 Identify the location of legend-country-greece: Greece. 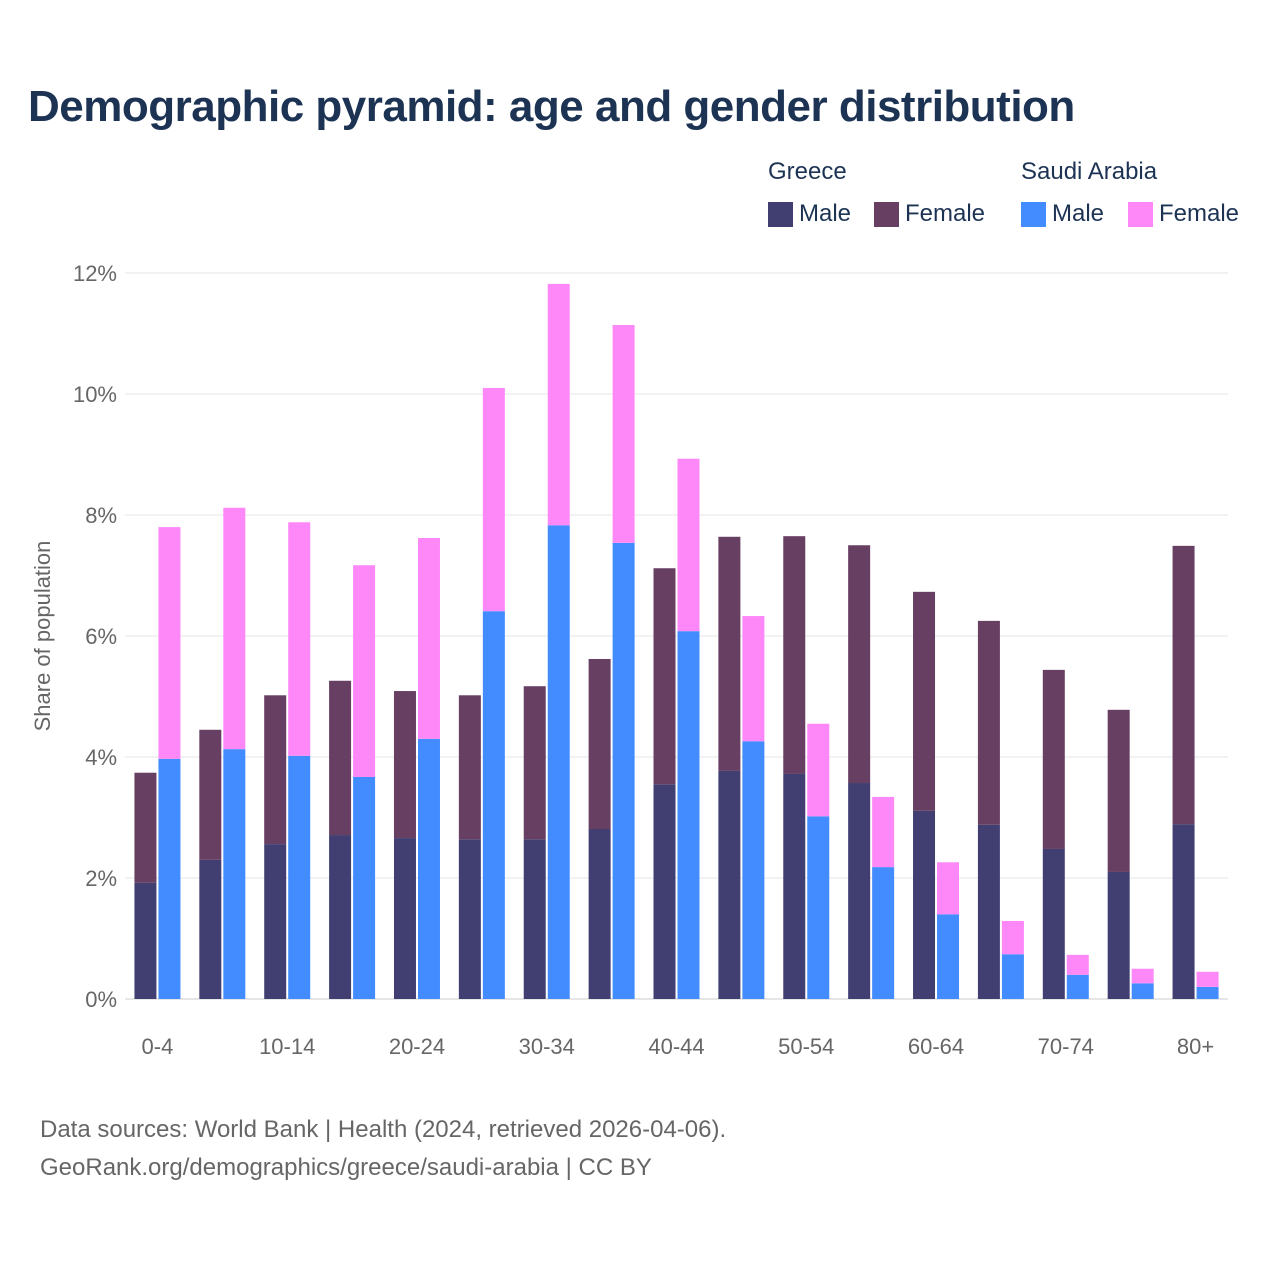
(807, 171).